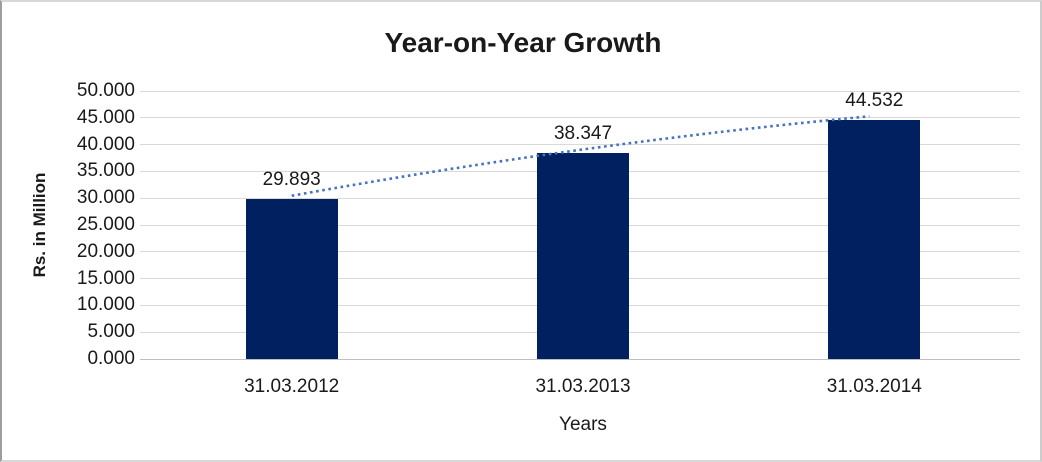 This screenshot has height=462, width=1042. What do you see at coordinates (874, 239) in the screenshot?
I see `bar-31.03.2014` at bounding box center [874, 239].